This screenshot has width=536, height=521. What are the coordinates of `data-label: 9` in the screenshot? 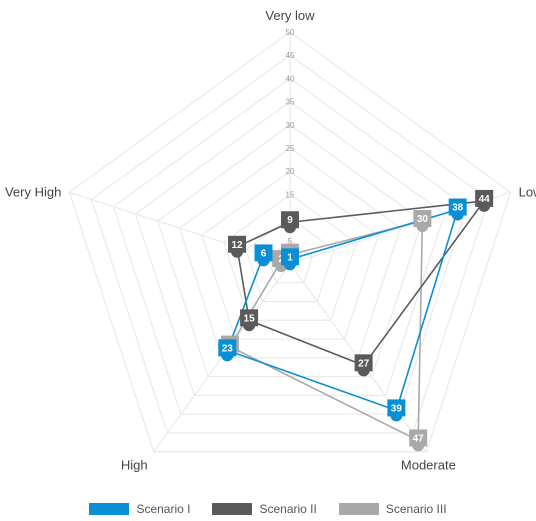 It's located at (290, 220).